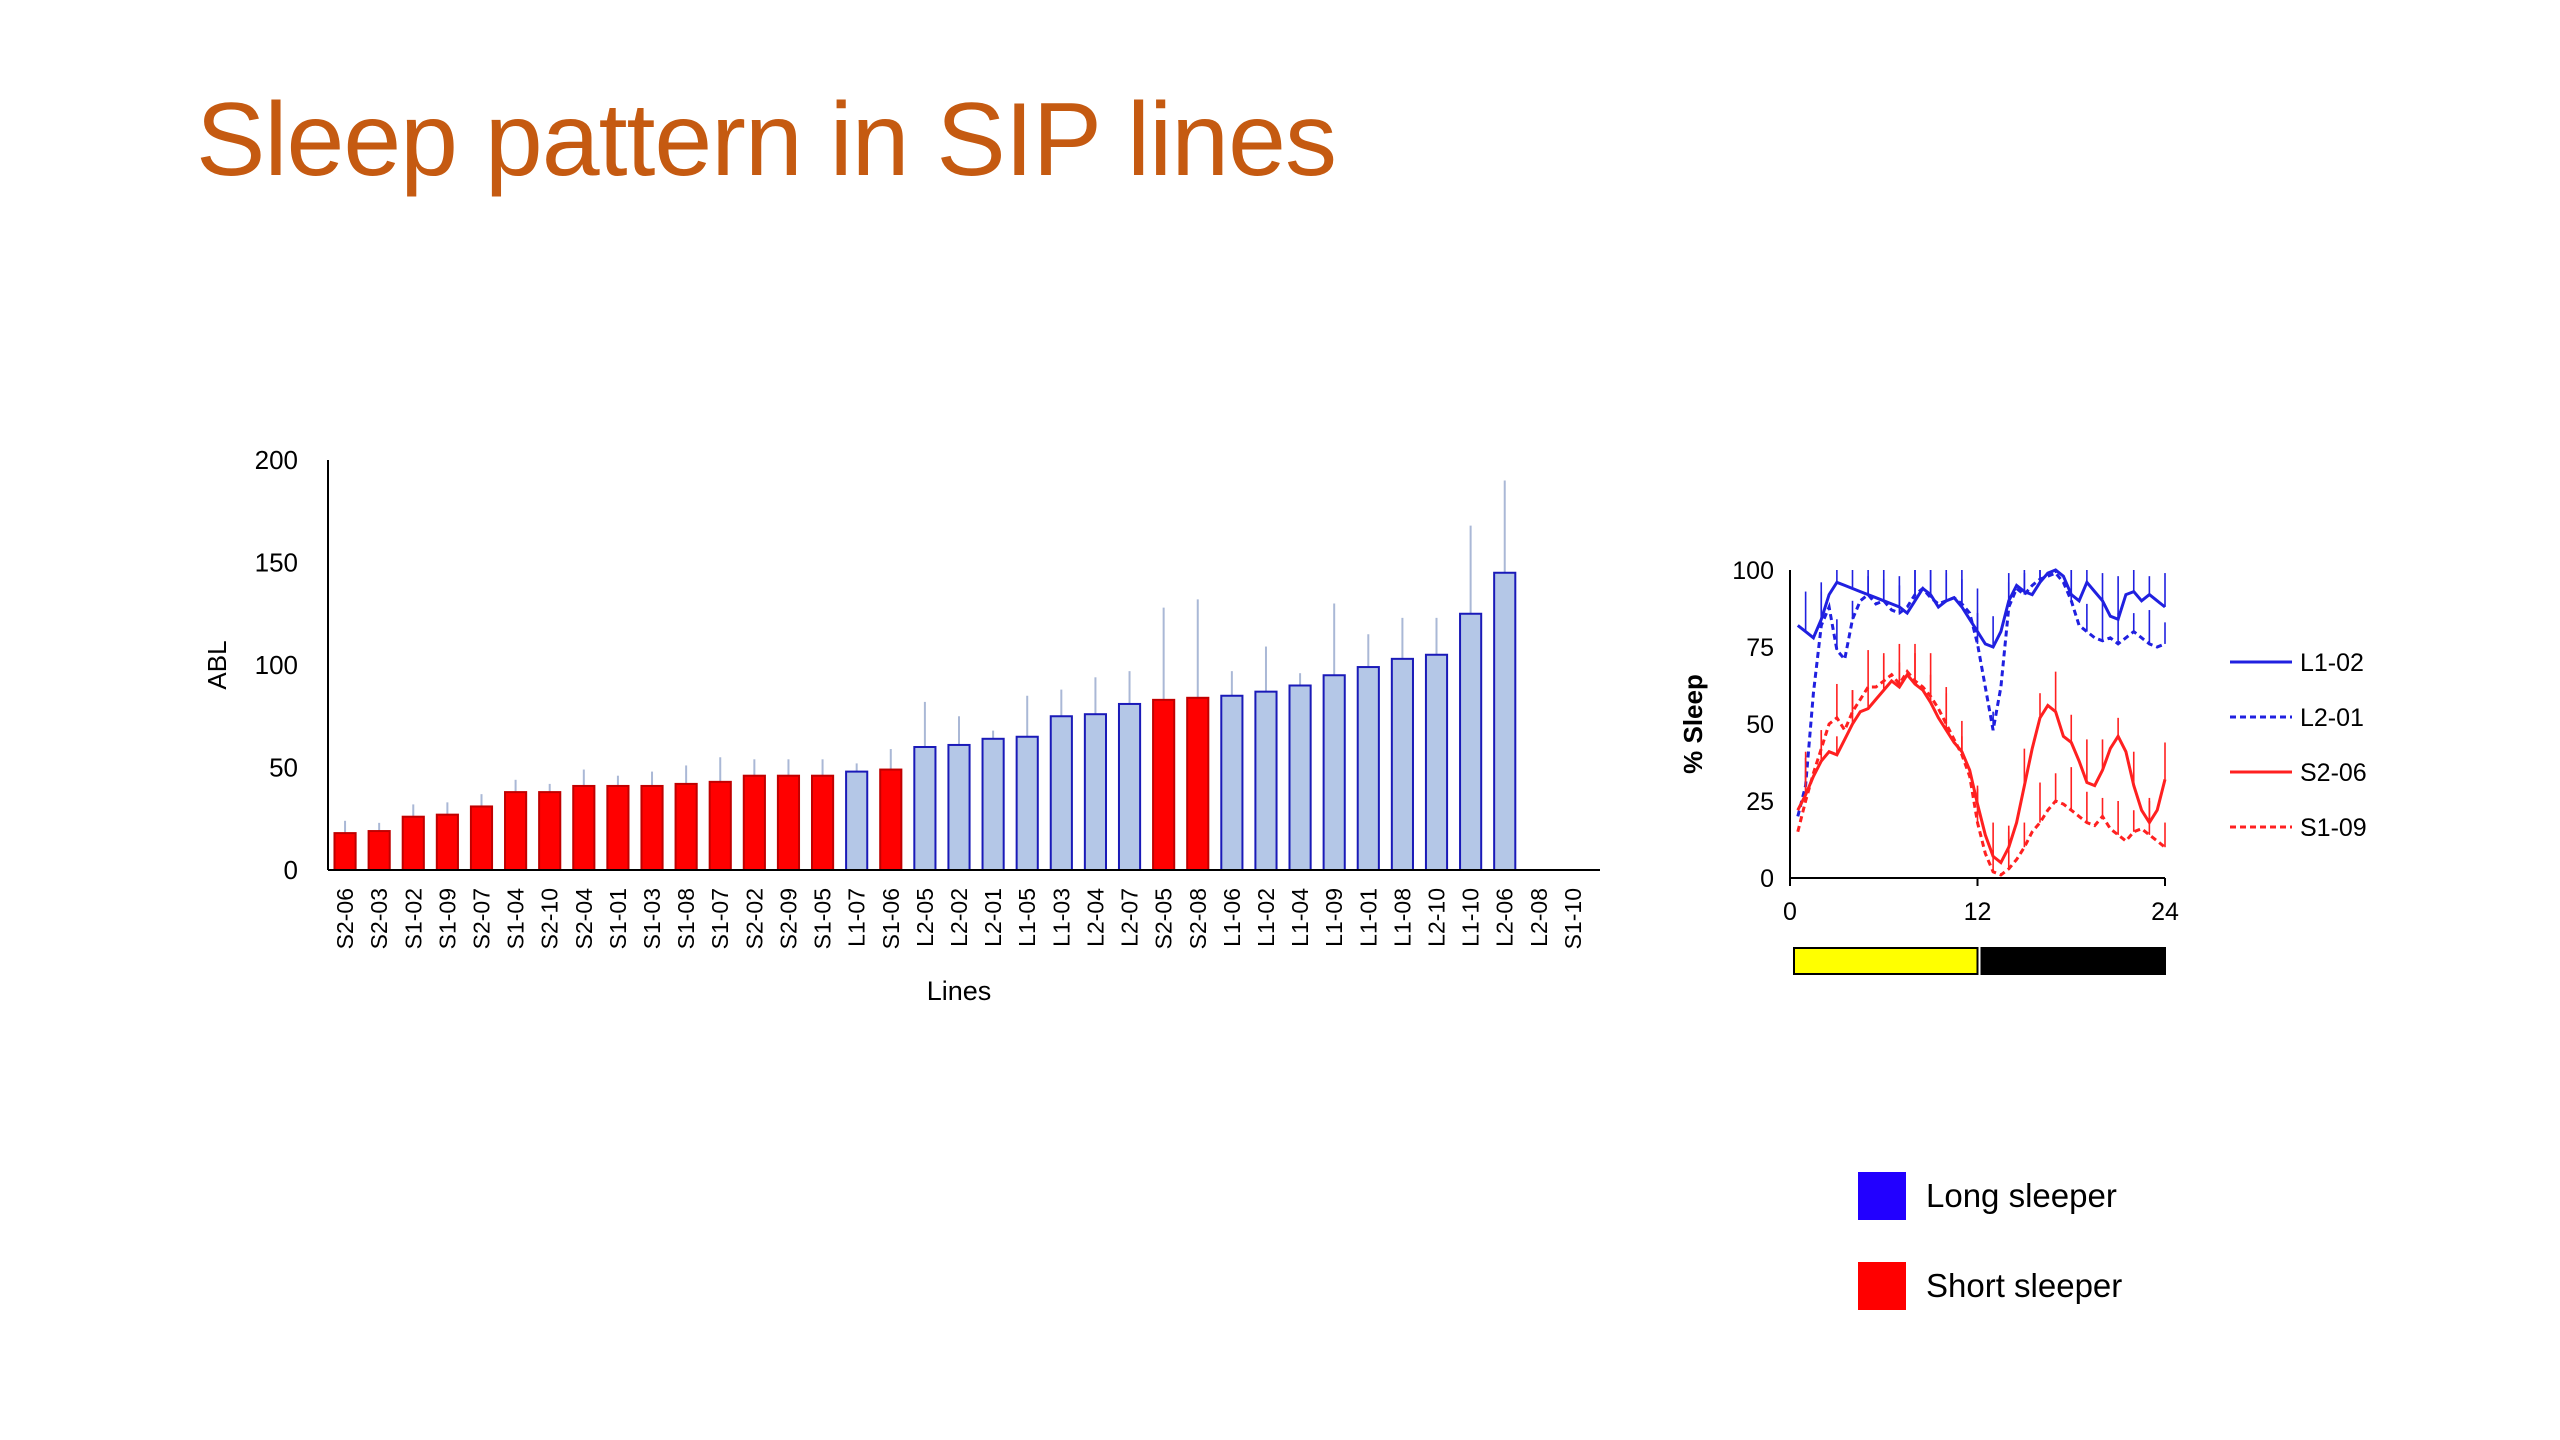 The width and height of the screenshot is (2560, 1440). Describe the element at coordinates (447, 918) in the screenshot. I see `x-tick-label: S1-09` at that location.